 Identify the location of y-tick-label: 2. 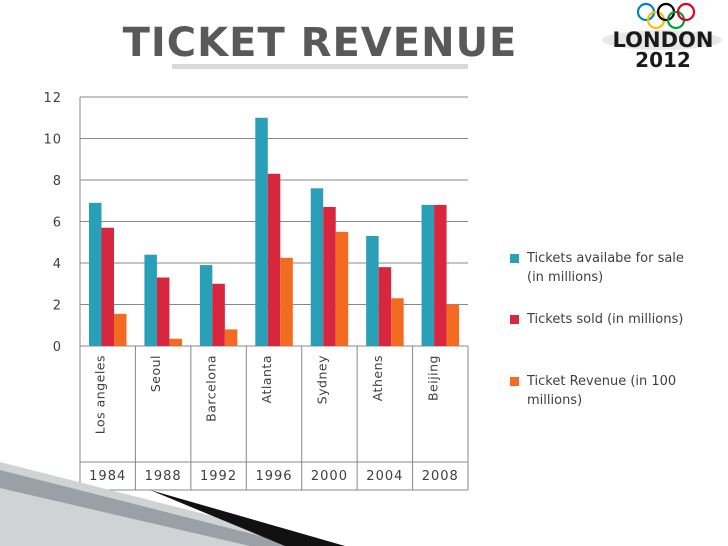
(57, 306).